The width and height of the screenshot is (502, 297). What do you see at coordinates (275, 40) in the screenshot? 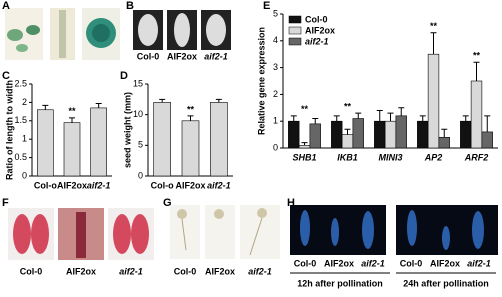
I see `y-tick-label: 4` at bounding box center [275, 40].